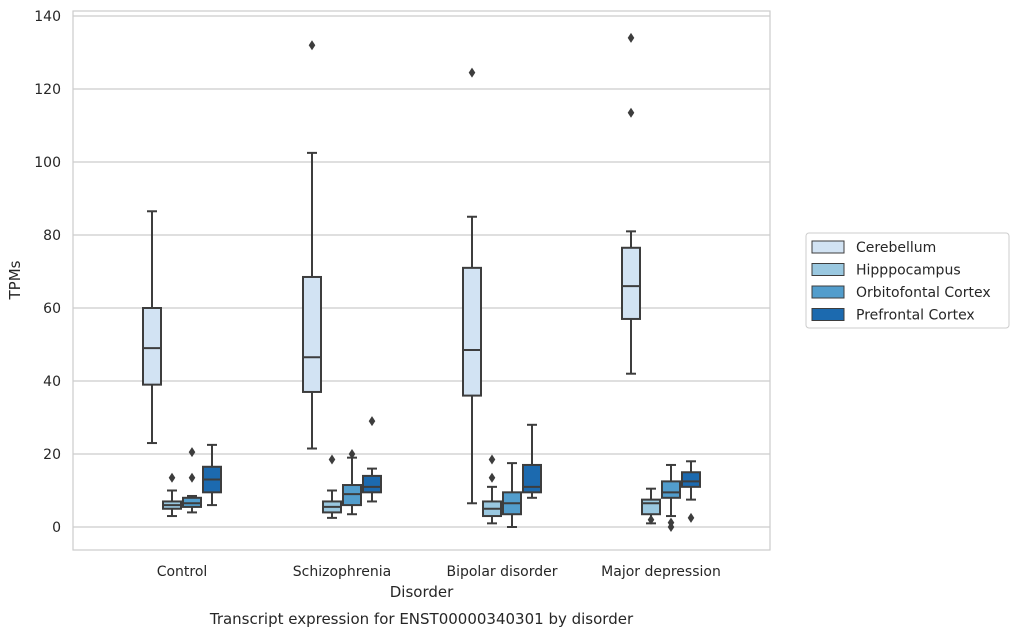  I want to click on x-tick-label: Bipolar disorder, so click(501, 572).